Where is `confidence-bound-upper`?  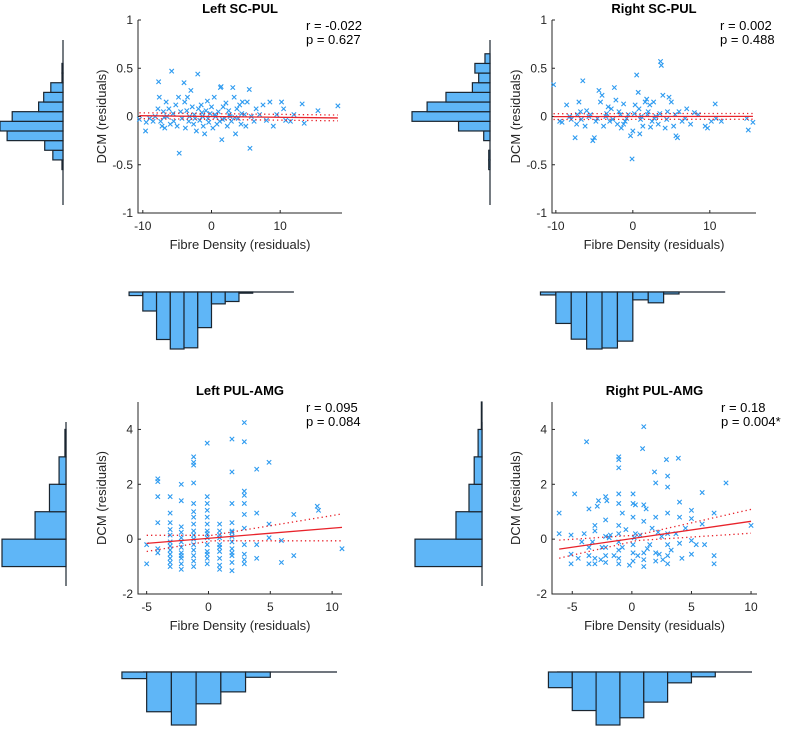 confidence-bound-upper is located at coordinates (238, 114).